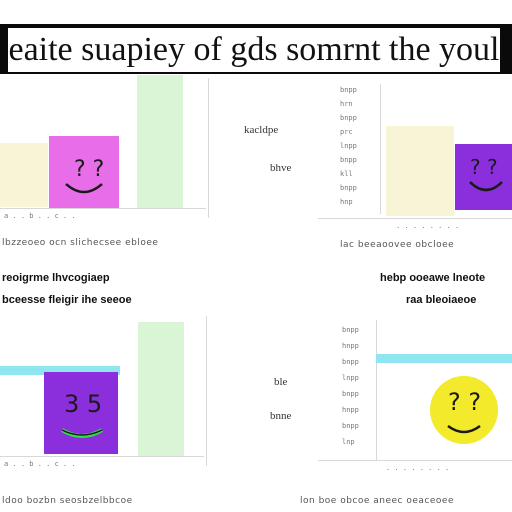  I want to click on chart-caption: lbzzeoeo ocn slichecsee ebloee, so click(80, 243).